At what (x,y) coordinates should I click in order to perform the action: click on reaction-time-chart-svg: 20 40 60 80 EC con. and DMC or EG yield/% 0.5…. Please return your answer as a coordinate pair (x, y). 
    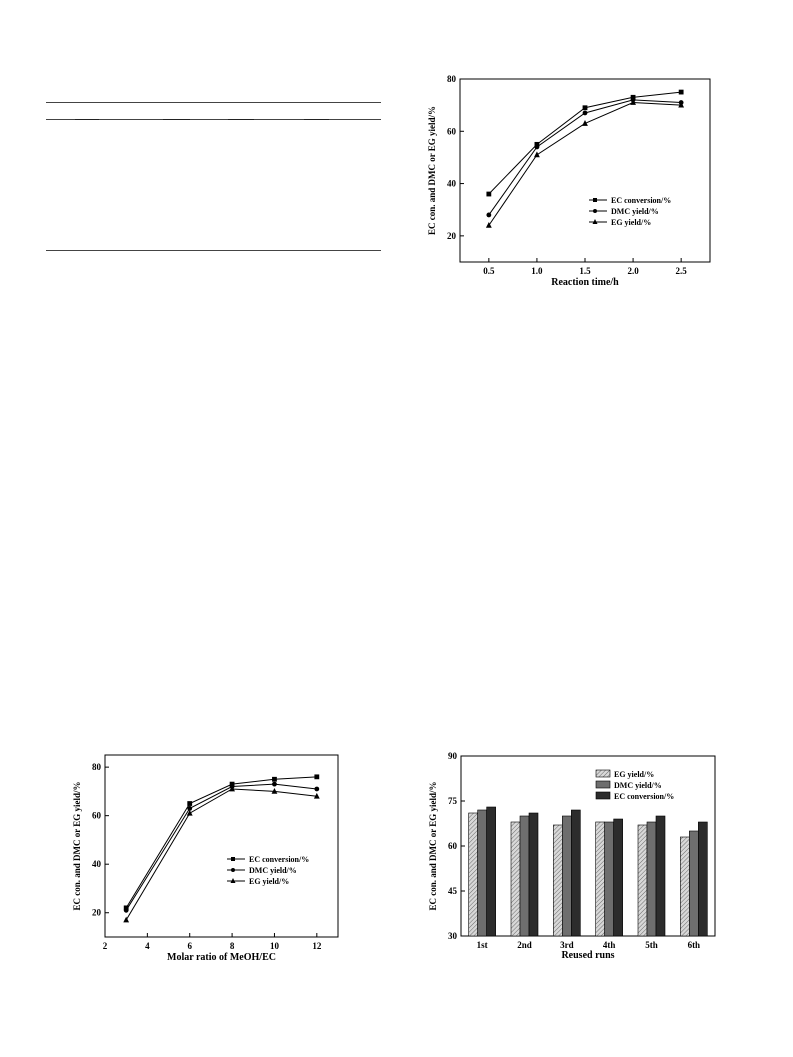
    Looking at the image, I should click on (569, 181).